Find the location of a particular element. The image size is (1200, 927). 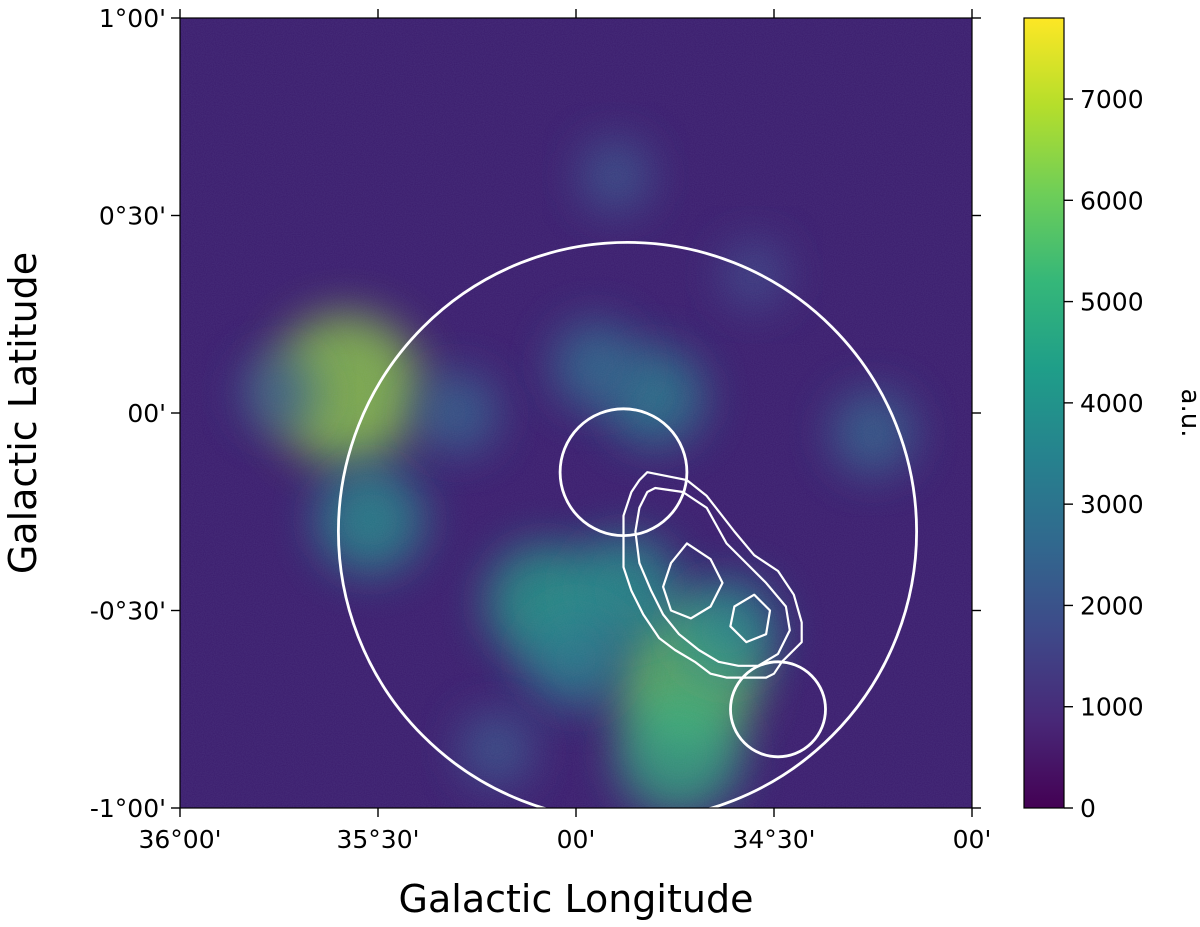

colorbar-tick-label: 5000 is located at coordinates (1112, 302).